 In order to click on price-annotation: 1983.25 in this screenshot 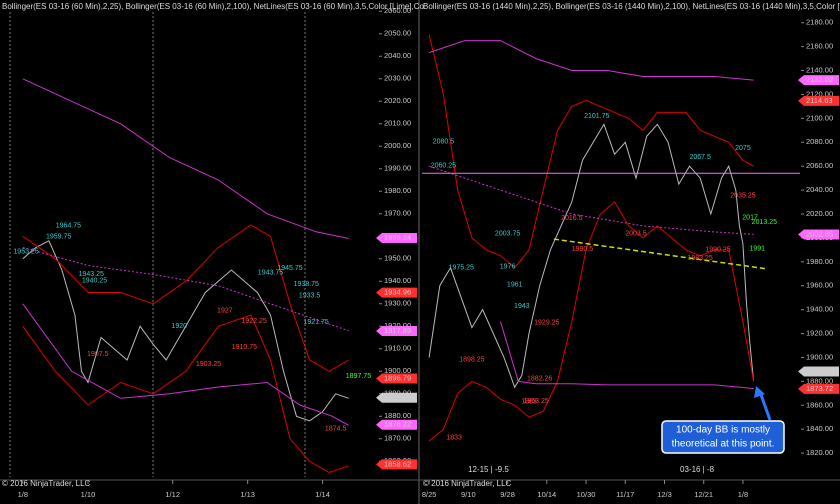, I will do `click(699, 258)`.